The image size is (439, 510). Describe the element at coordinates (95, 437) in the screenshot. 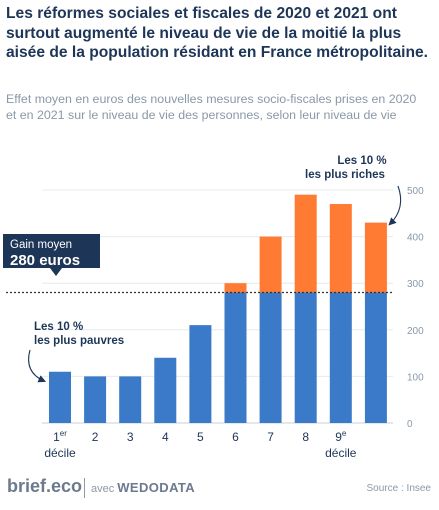

I see `x-tick-label: 2` at that location.